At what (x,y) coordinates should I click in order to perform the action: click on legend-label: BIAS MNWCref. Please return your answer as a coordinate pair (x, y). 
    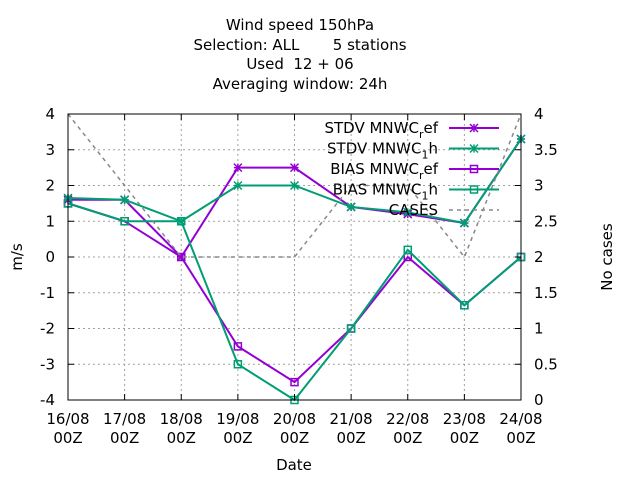
    Looking at the image, I should click on (384, 171).